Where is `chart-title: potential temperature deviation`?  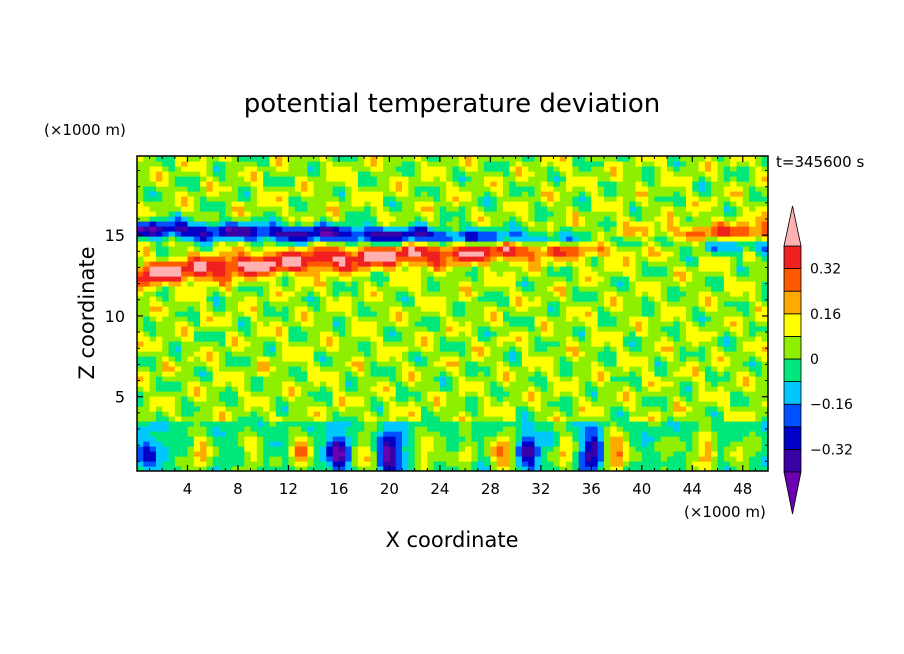 chart-title: potential temperature deviation is located at coordinates (452, 104).